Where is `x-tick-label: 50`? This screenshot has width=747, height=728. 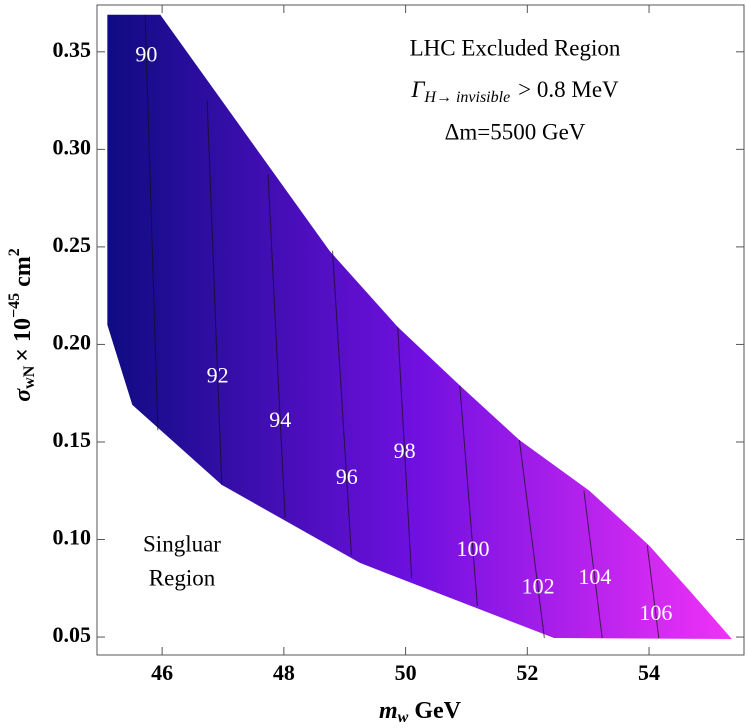 x-tick-label: 50 is located at coordinates (406, 672).